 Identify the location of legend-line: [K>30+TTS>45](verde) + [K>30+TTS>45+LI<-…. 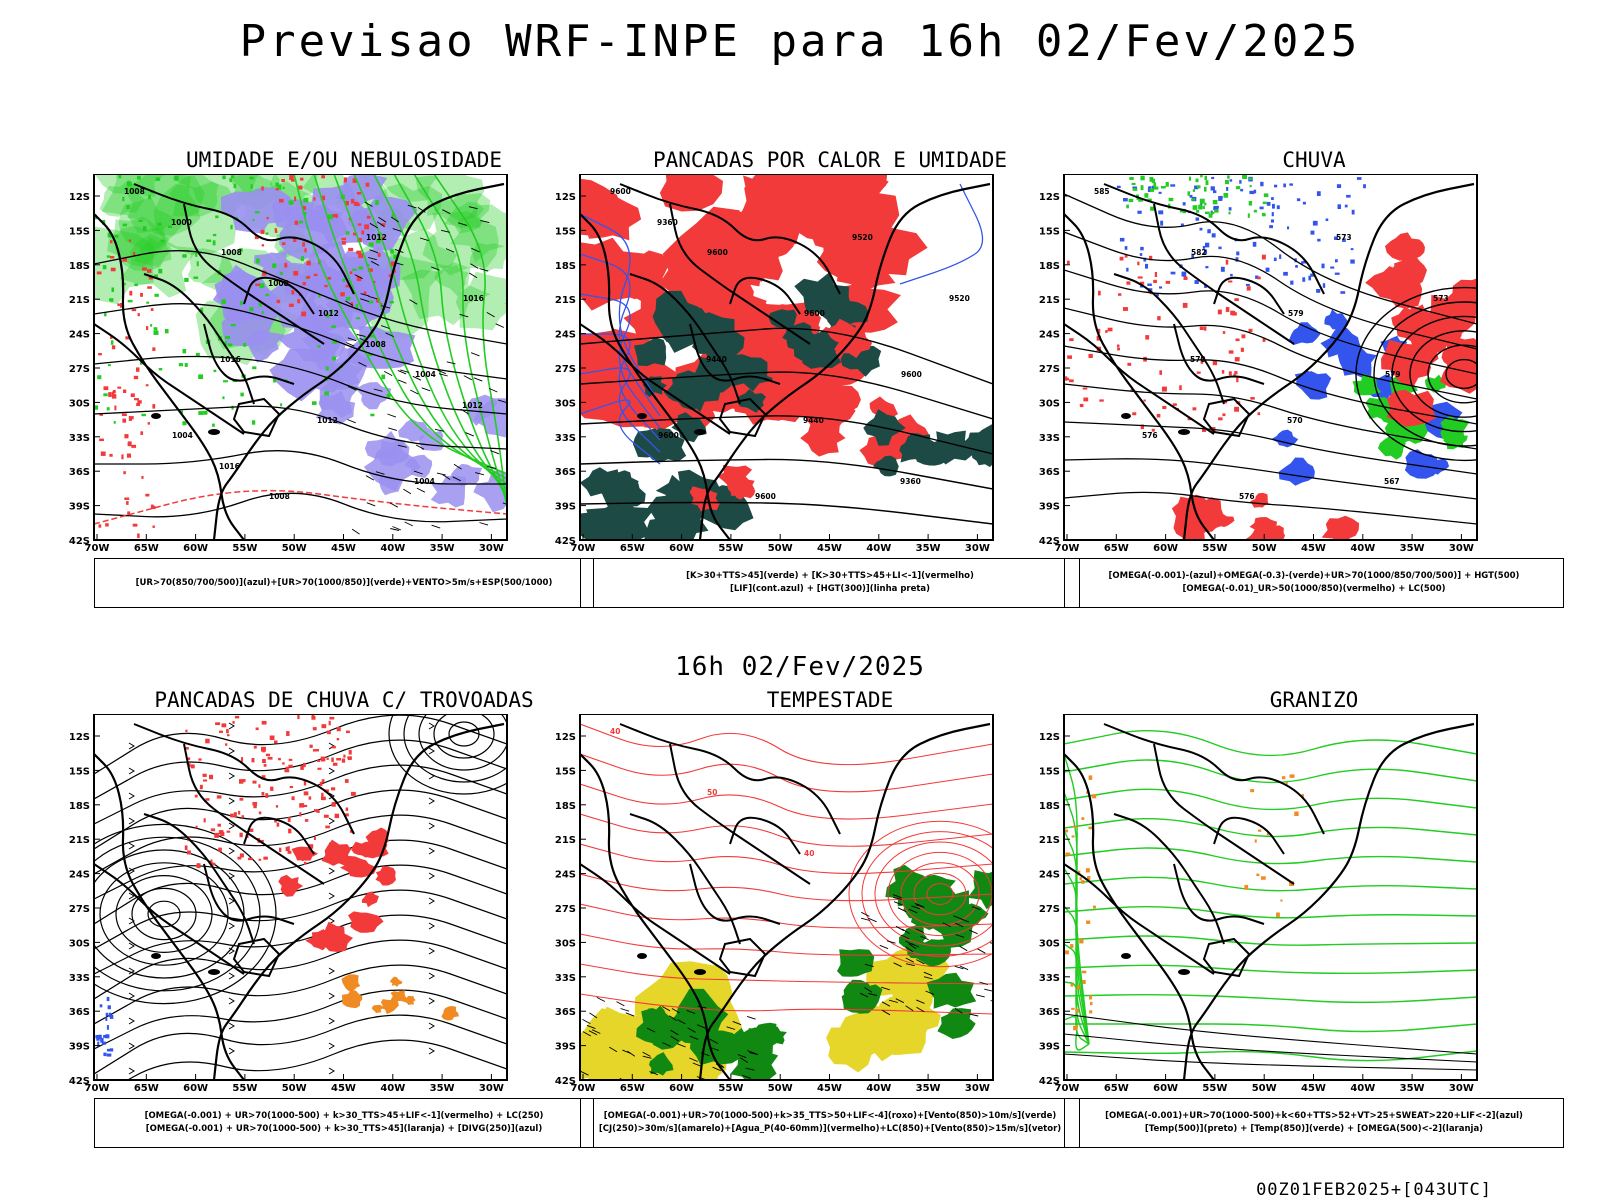
(830, 576).